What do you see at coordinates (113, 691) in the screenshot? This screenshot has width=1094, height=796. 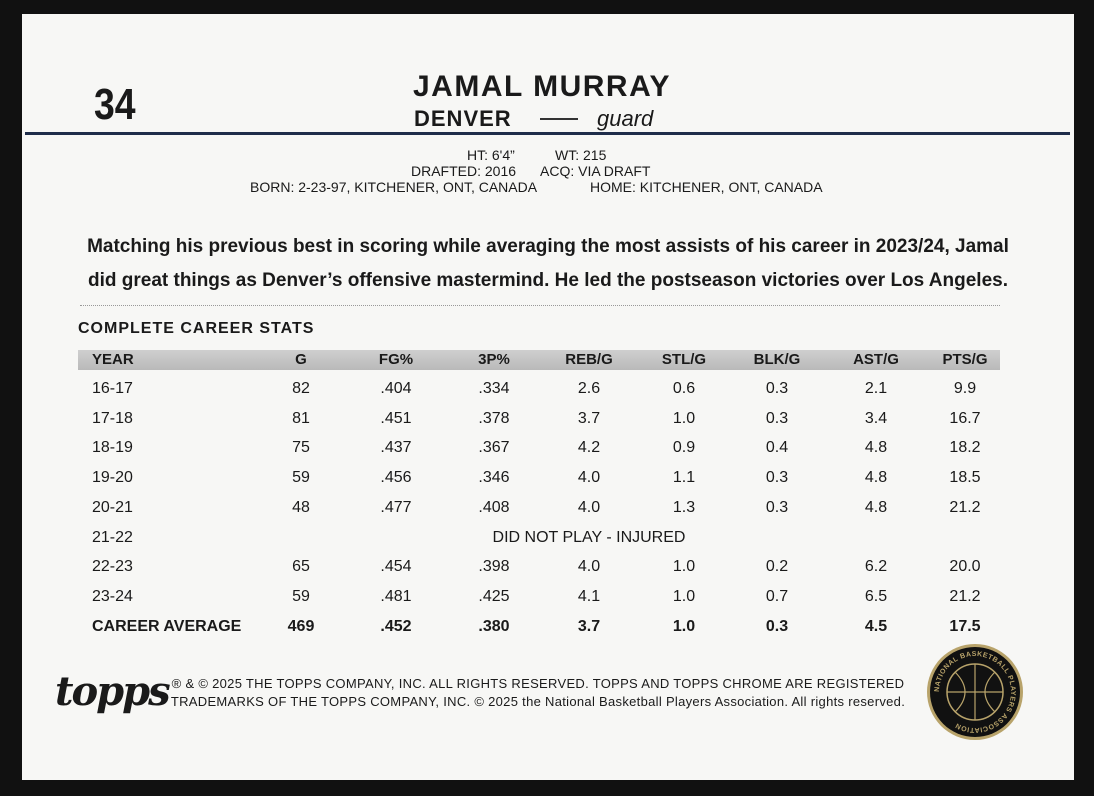 I see `topps-logo: topps` at bounding box center [113, 691].